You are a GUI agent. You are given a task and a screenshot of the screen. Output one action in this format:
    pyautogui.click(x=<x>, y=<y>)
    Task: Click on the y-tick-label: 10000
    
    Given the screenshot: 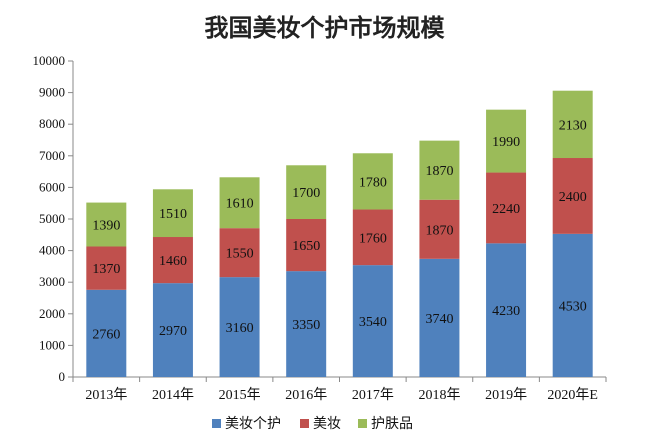 What is the action you would take?
    pyautogui.click(x=49, y=60)
    